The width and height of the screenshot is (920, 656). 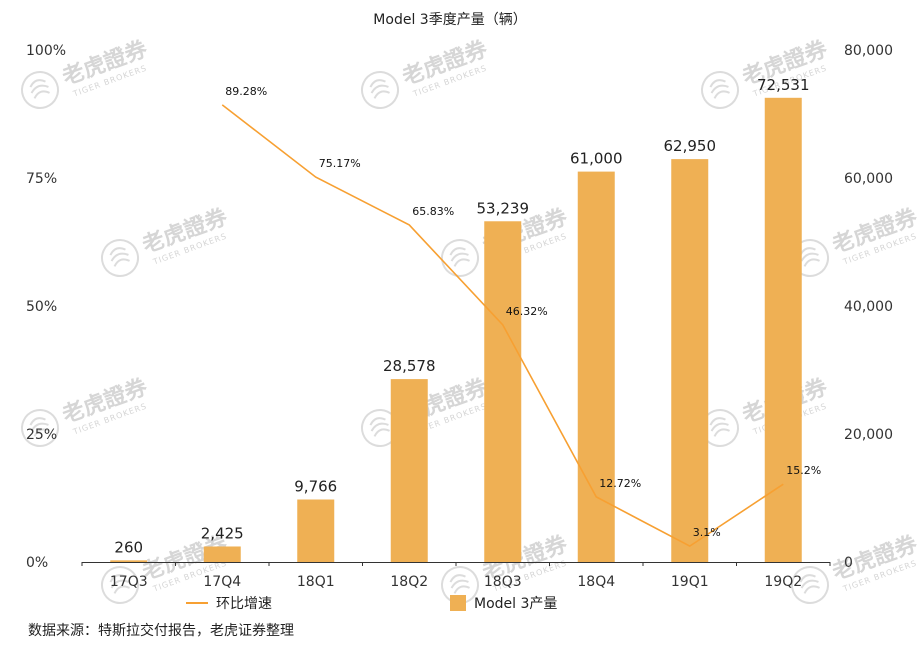 I want to click on line-value-label: 3.1%, so click(x=707, y=532).